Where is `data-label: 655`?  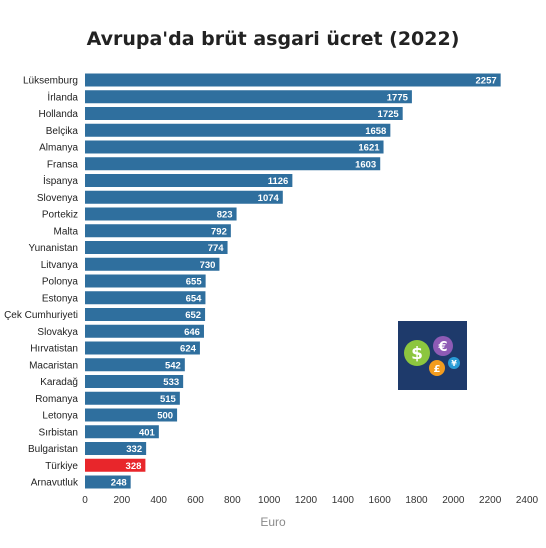 data-label: 655 is located at coordinates (194, 282).